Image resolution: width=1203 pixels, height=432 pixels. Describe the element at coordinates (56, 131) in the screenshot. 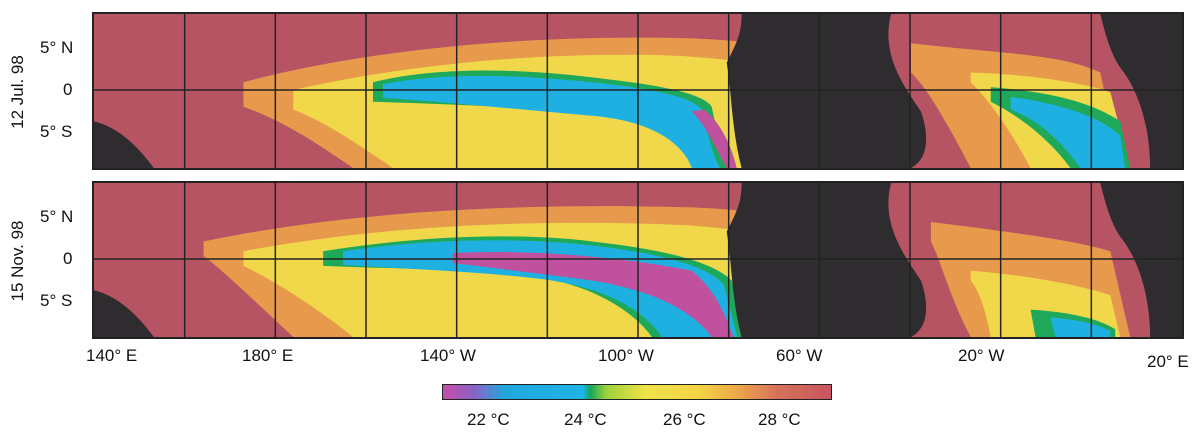

I see `lat-label-5s-top: 5° S` at that location.